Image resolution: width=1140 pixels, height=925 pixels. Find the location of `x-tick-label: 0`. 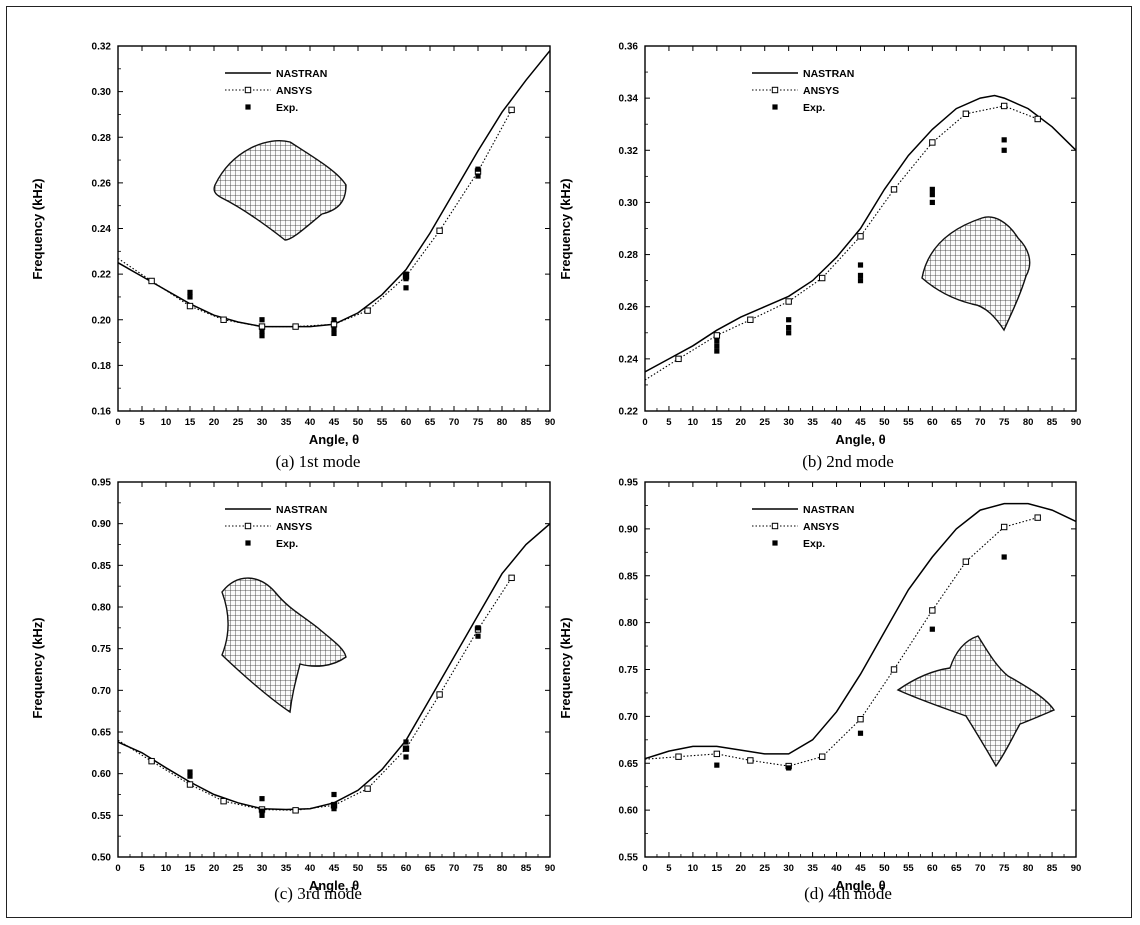

x-tick-label: 0 is located at coordinates (644, 422).